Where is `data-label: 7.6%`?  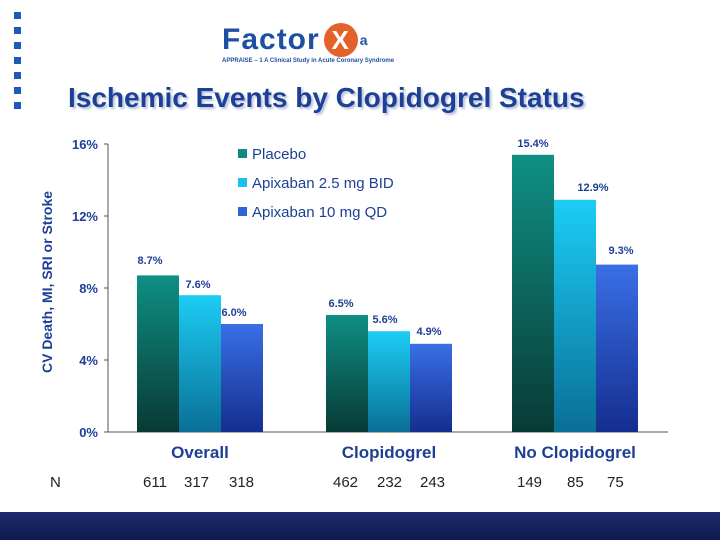 data-label: 7.6% is located at coordinates (197, 285).